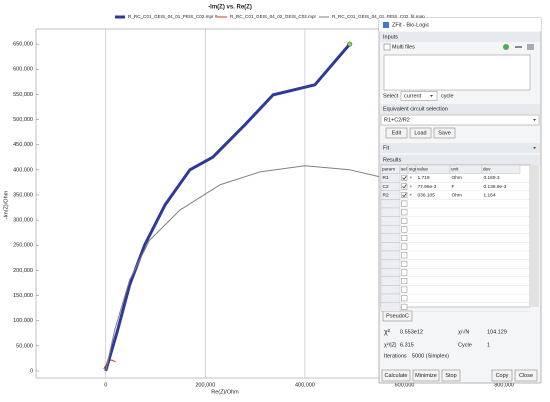 The image size is (550, 402). Describe the element at coordinates (453, 187) in the screenshot. I see `cell-unit: F` at that location.